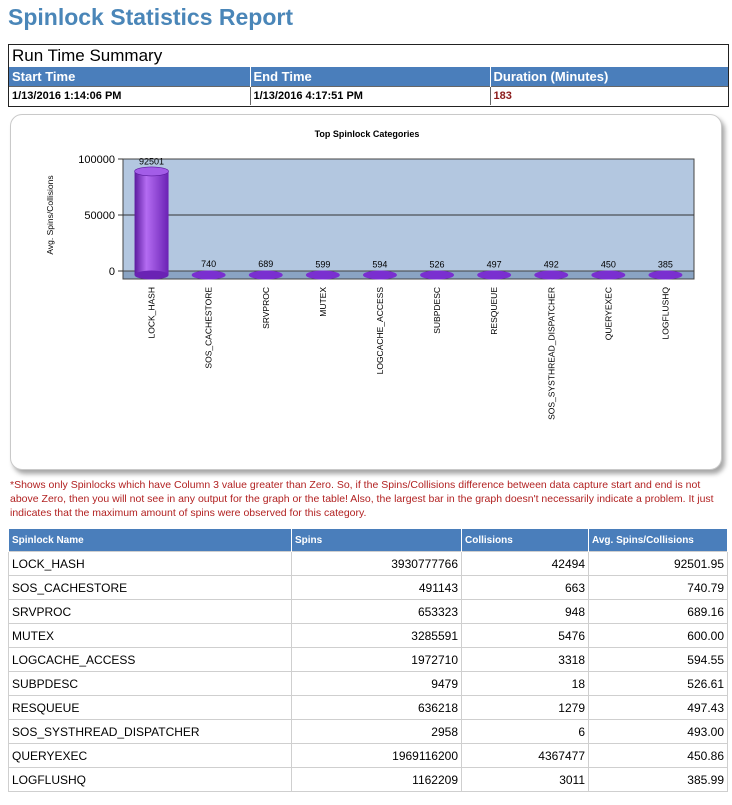 This screenshot has width=732, height=805. Describe the element at coordinates (367, 134) in the screenshot. I see `chart-title: Top Spinlock Categories` at that location.